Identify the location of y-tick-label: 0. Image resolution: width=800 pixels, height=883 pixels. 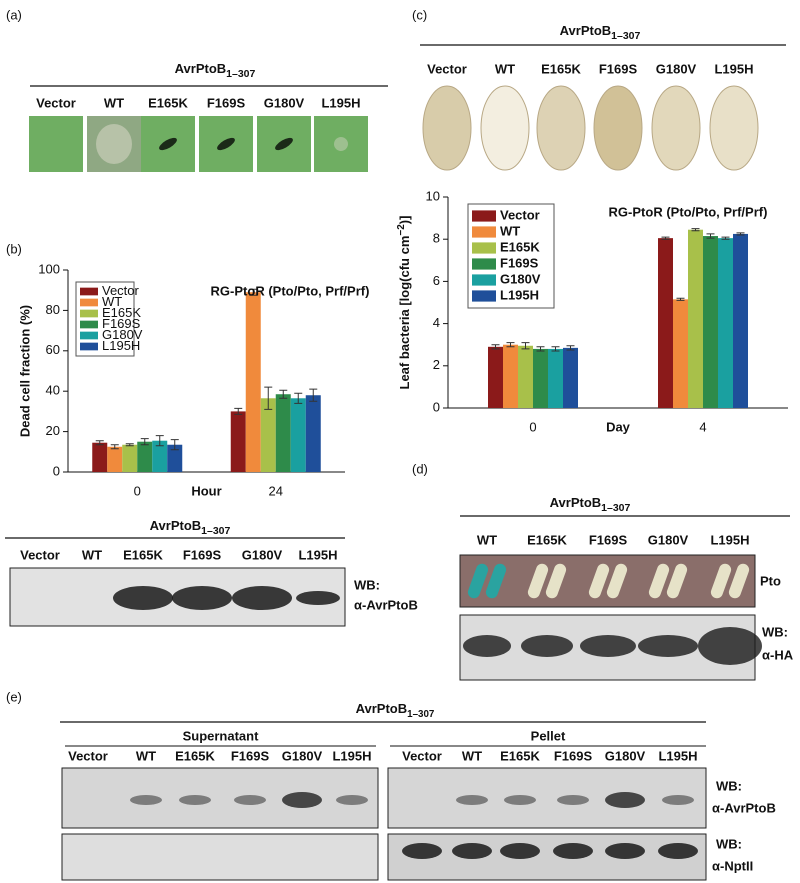
(56, 470).